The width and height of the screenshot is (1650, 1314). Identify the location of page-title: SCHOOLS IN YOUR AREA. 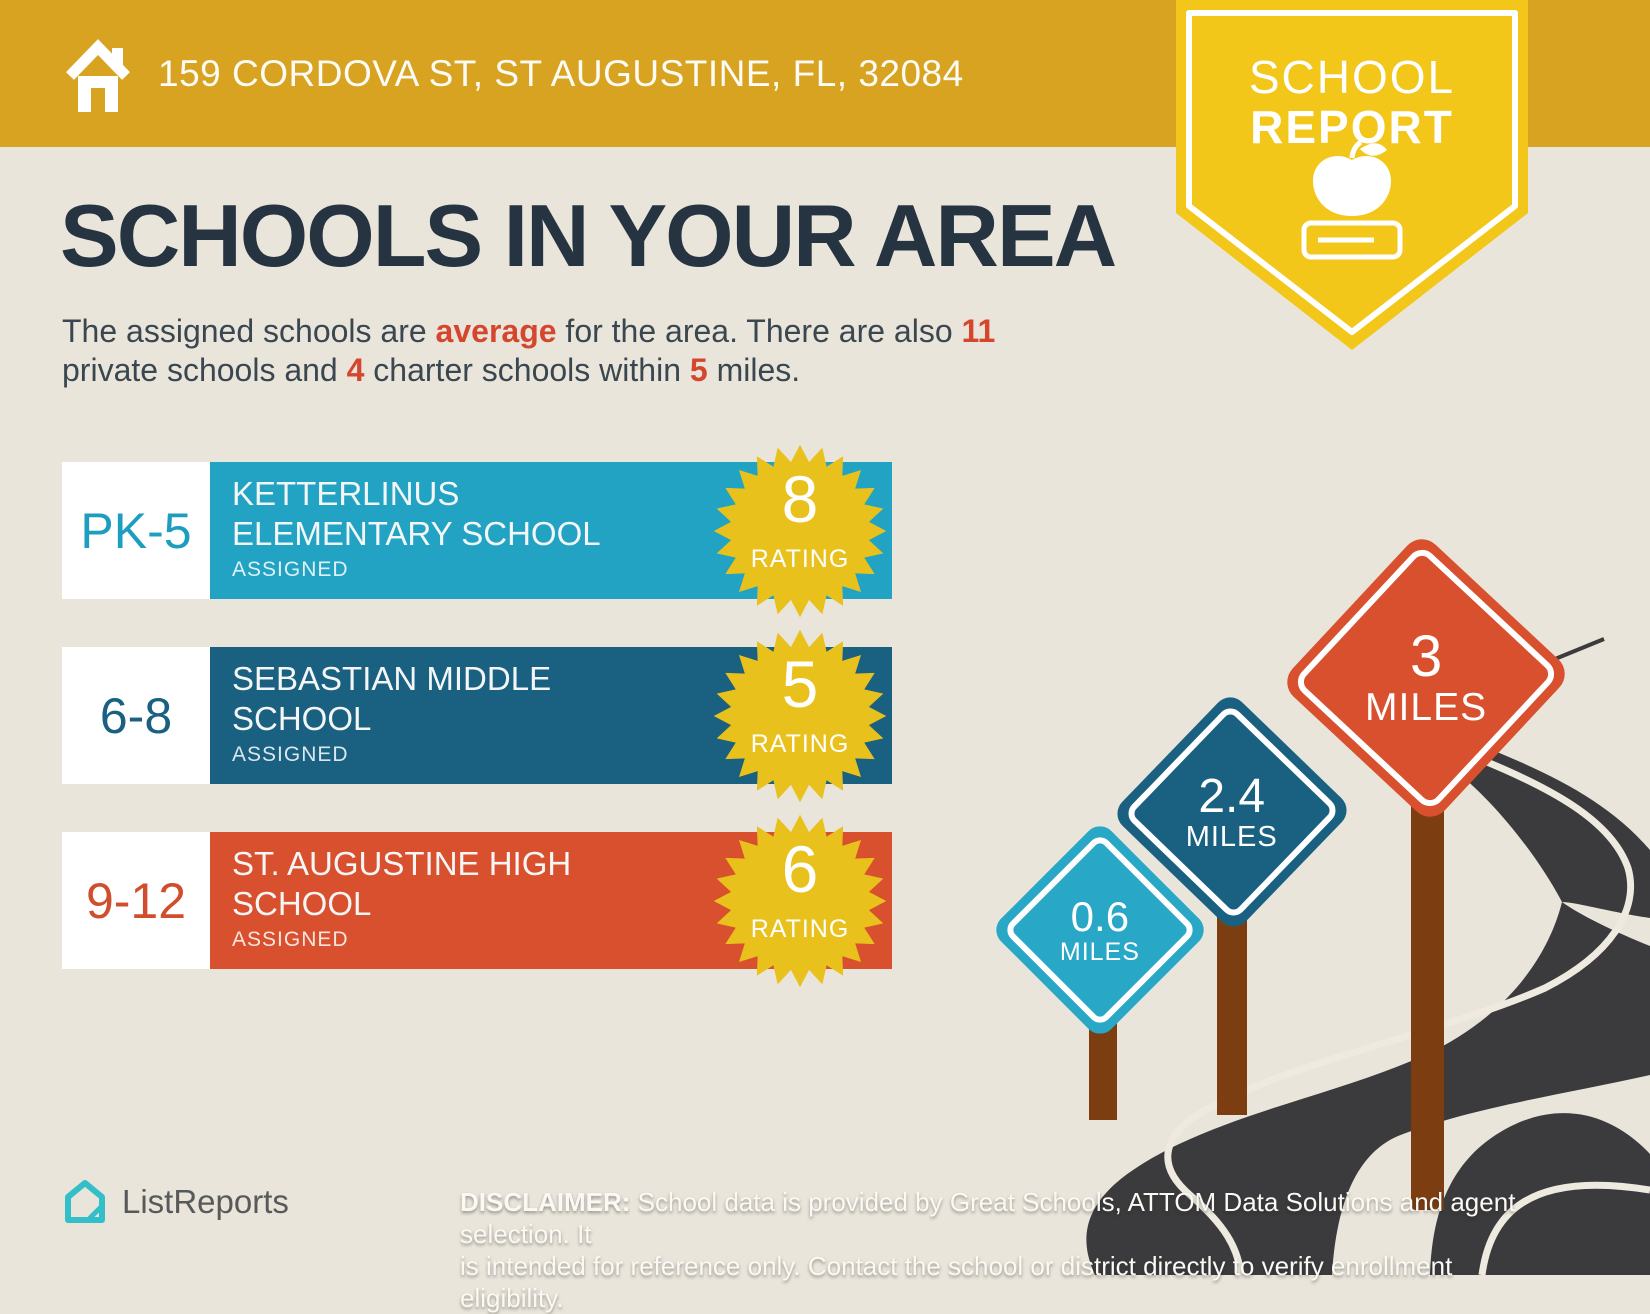
(588, 235).